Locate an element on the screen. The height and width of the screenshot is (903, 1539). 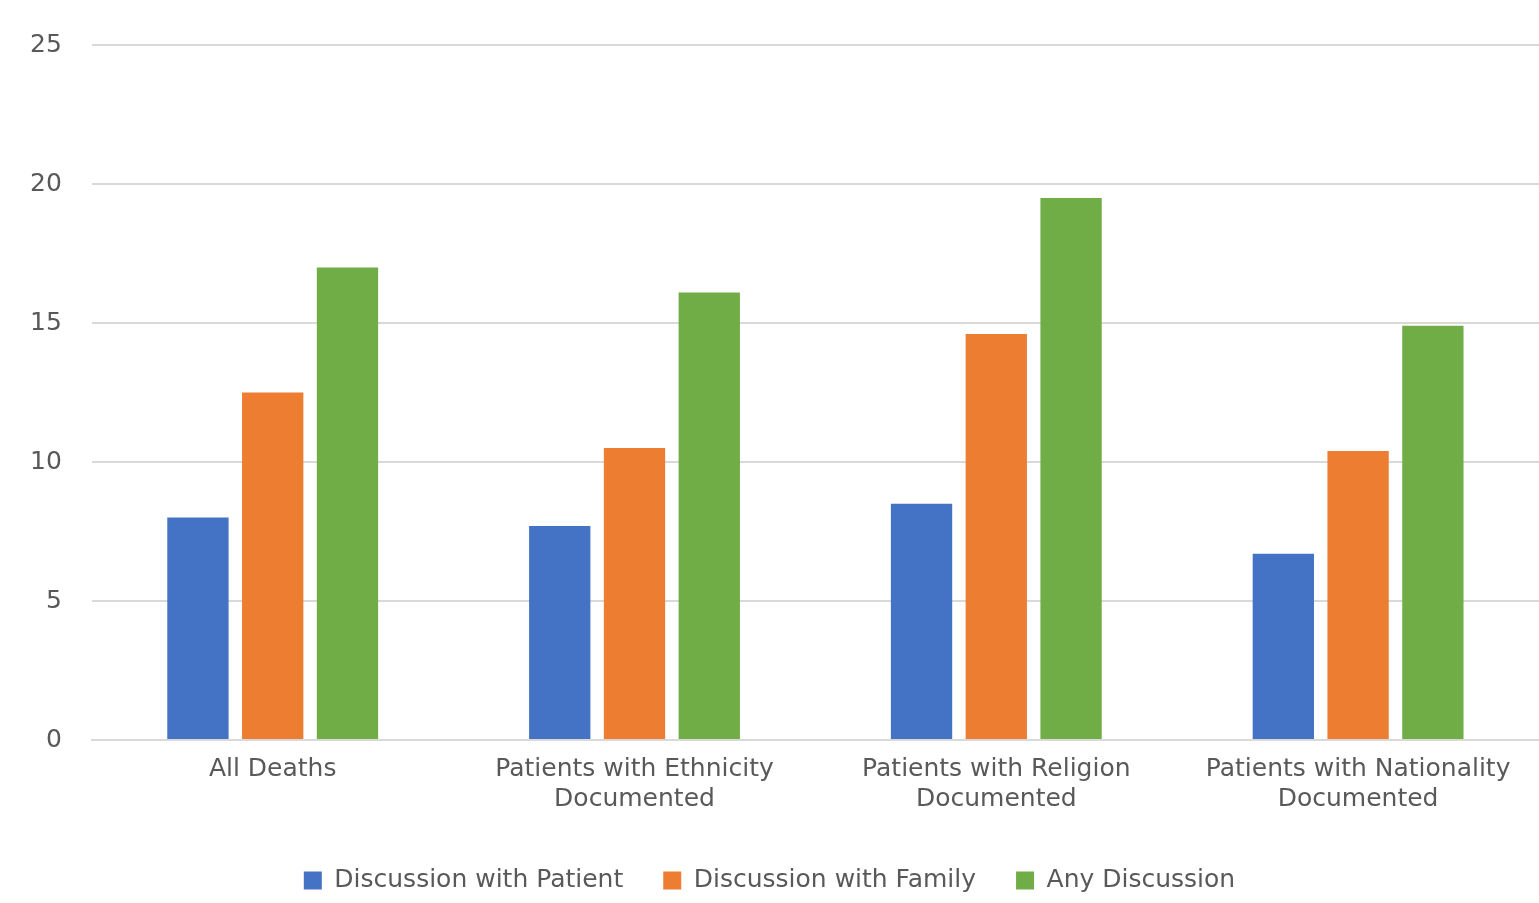
x-tick-label: Patients with Nationality Documented is located at coordinates (1358, 782).